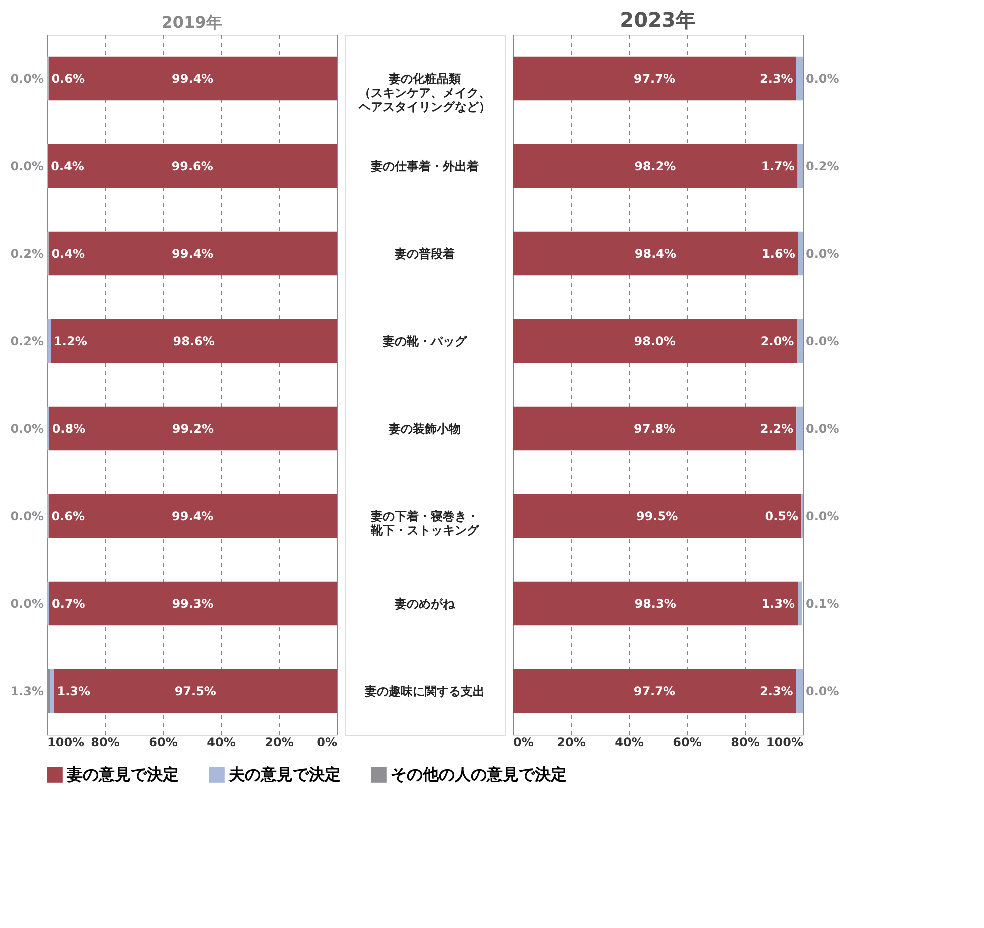 This screenshot has height=928, width=984. Describe the element at coordinates (655, 603) in the screenshot. I see `data-label: 98.3%` at that location.